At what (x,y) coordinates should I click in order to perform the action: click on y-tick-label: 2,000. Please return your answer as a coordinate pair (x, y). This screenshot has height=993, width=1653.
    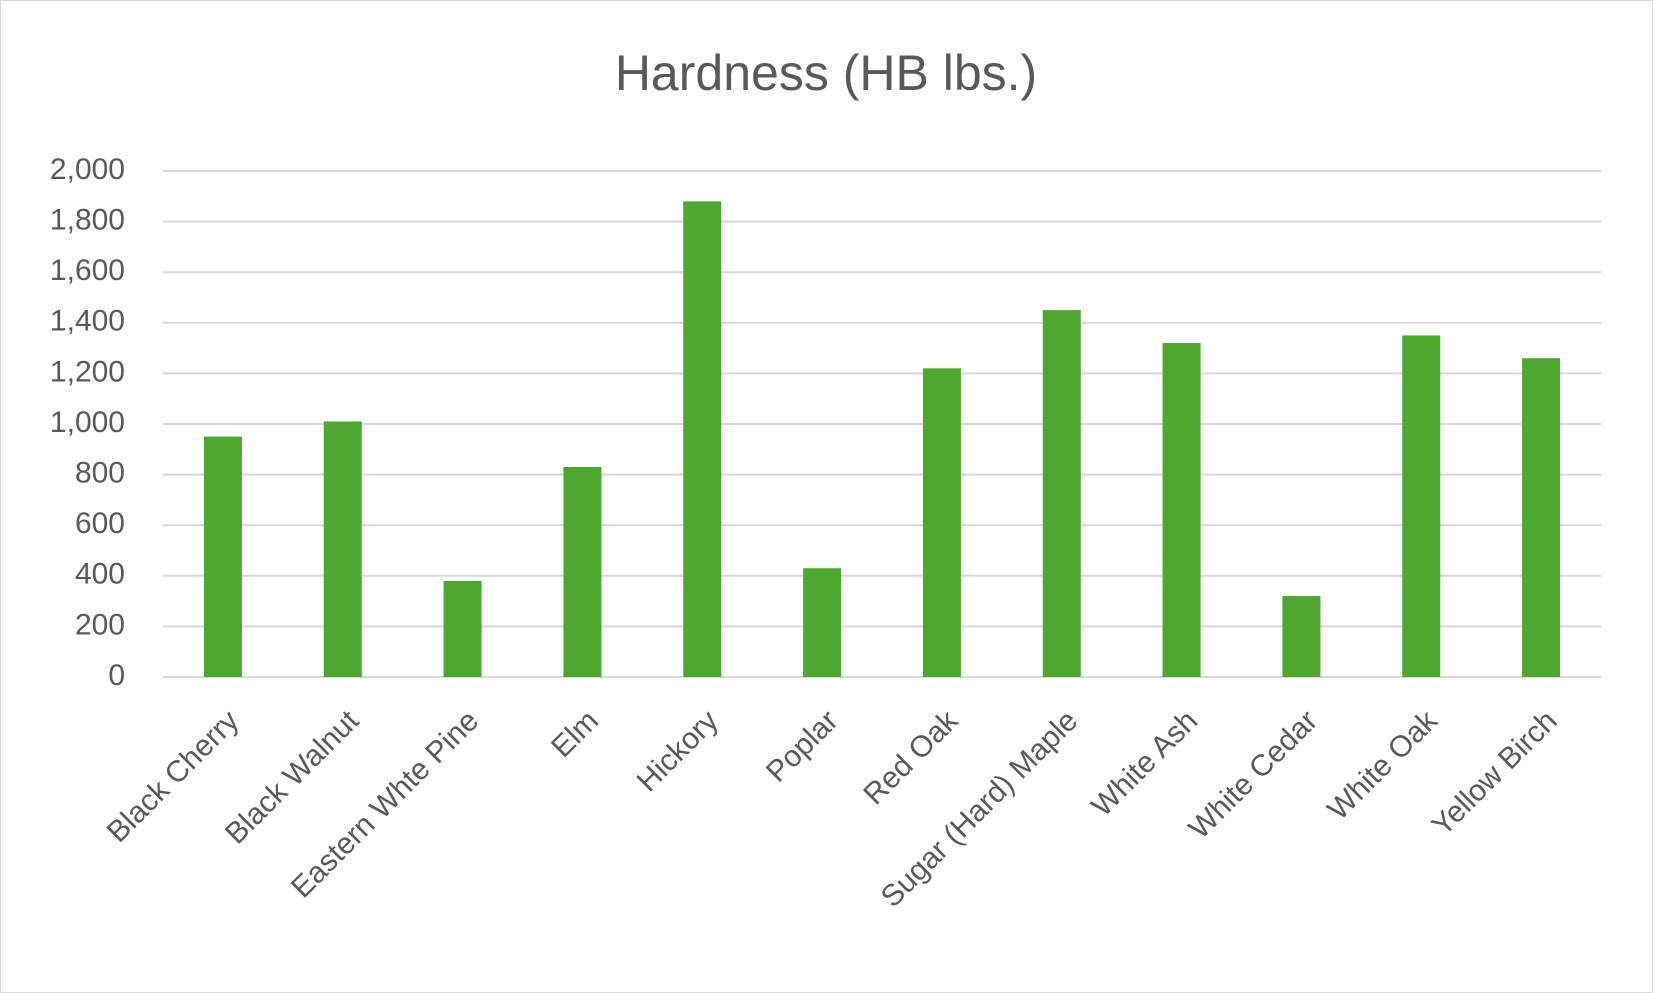
    Looking at the image, I should click on (87, 169).